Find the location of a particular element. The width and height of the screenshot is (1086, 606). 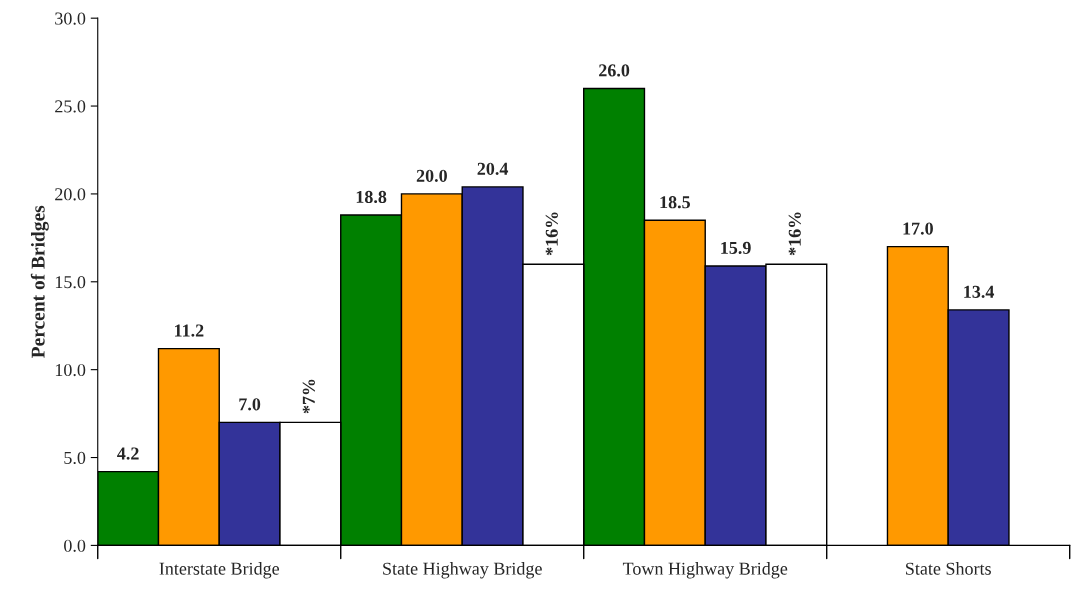

y-tick-label: 0.0 is located at coordinates (75, 545).